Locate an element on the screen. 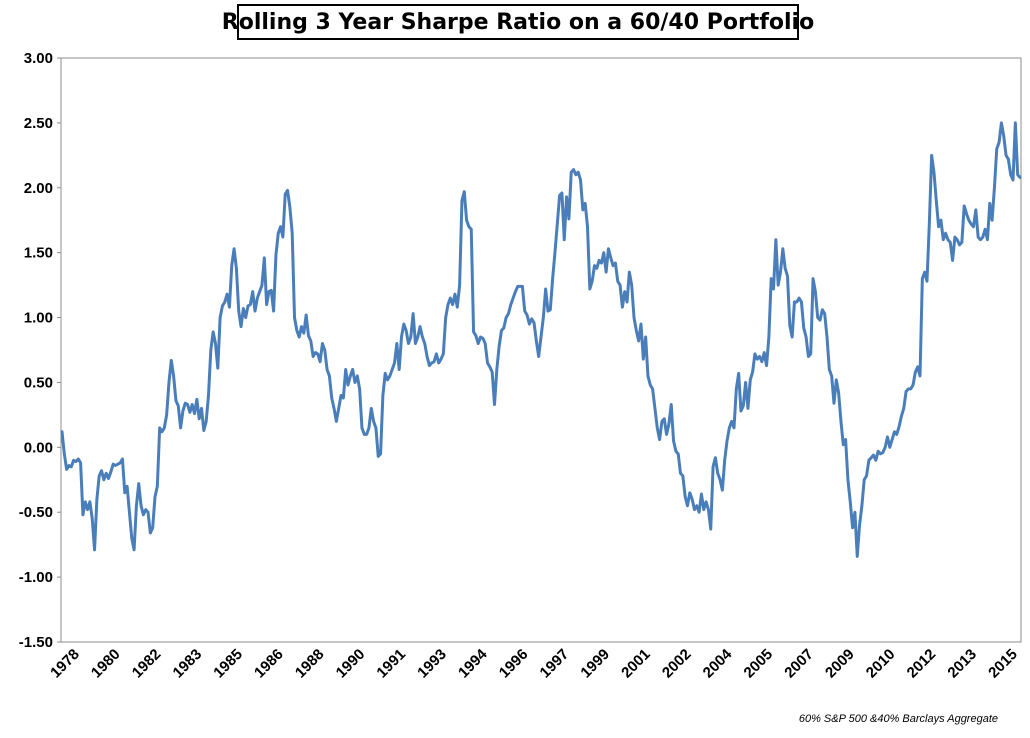 The width and height of the screenshot is (1030, 738). y-tick-label: 2.00 is located at coordinates (38, 188).